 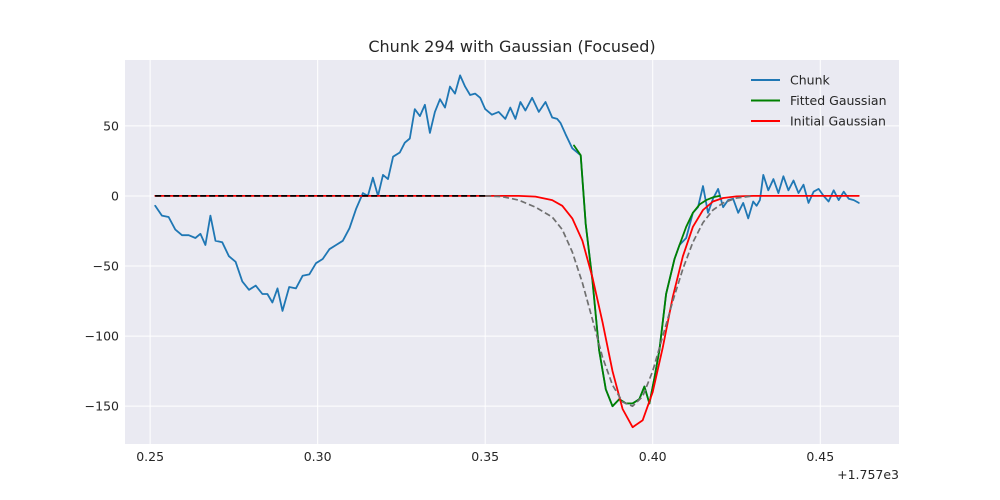 What do you see at coordinates (115, 195) in the screenshot?
I see `y-tick-label: 0` at bounding box center [115, 195].